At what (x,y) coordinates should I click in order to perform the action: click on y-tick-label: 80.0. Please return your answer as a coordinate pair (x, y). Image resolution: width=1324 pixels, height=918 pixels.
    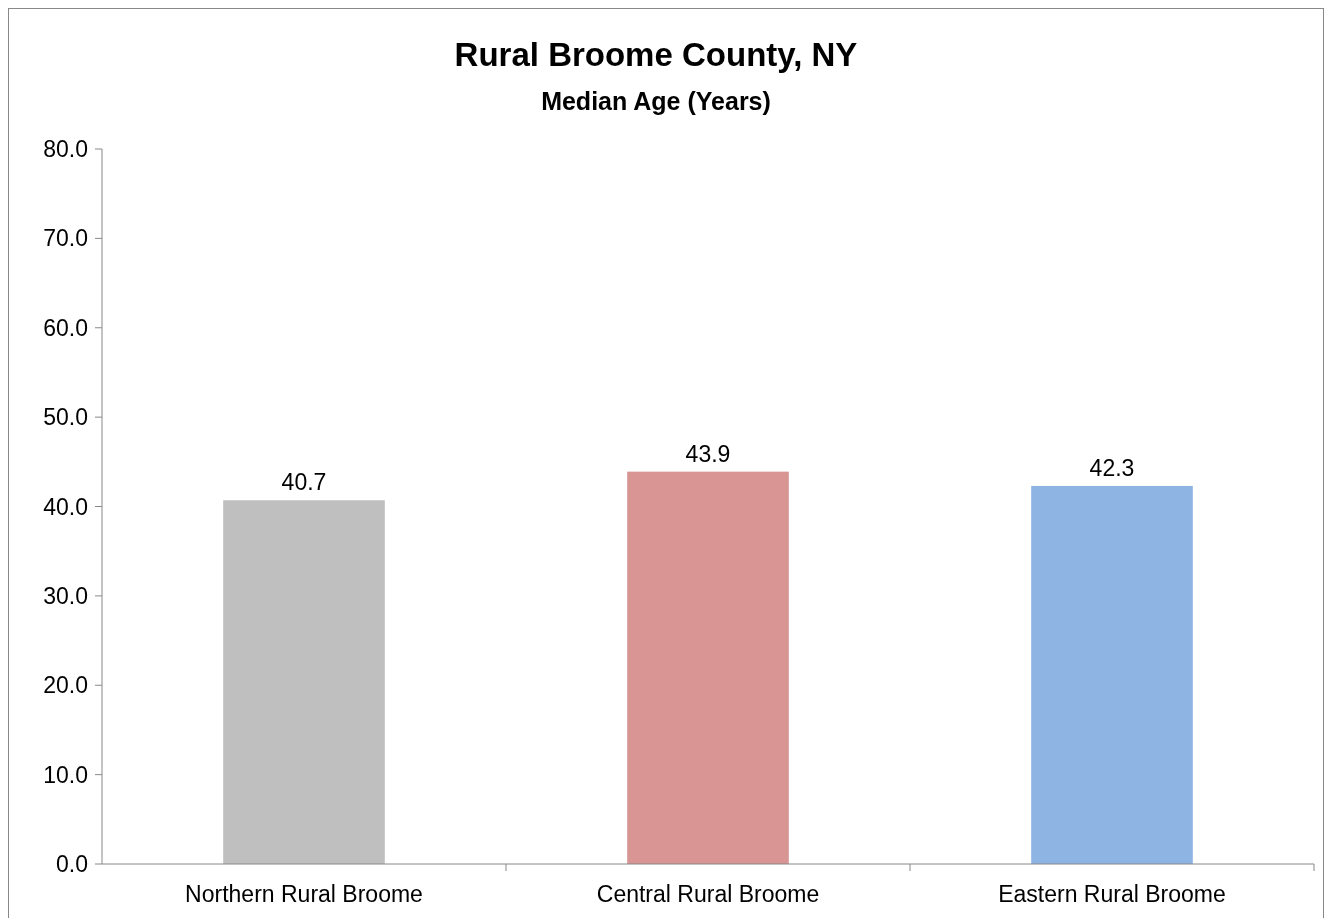
    Looking at the image, I should click on (65, 149).